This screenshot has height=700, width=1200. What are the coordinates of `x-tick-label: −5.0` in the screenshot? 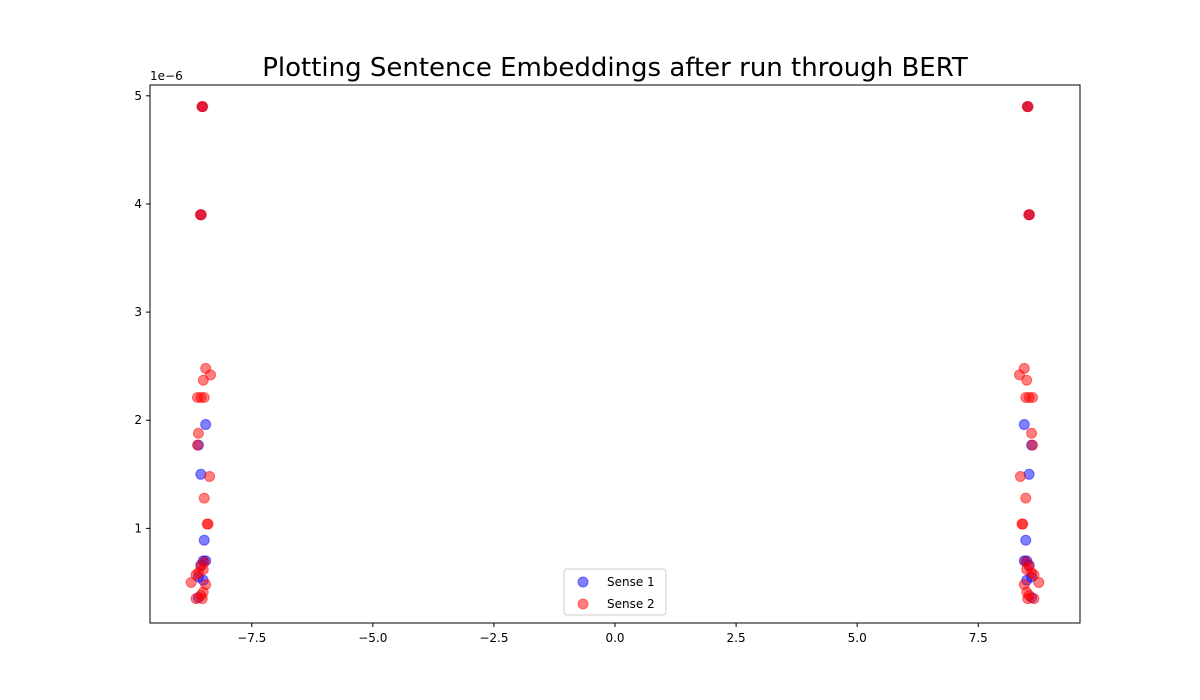 It's located at (372, 638).